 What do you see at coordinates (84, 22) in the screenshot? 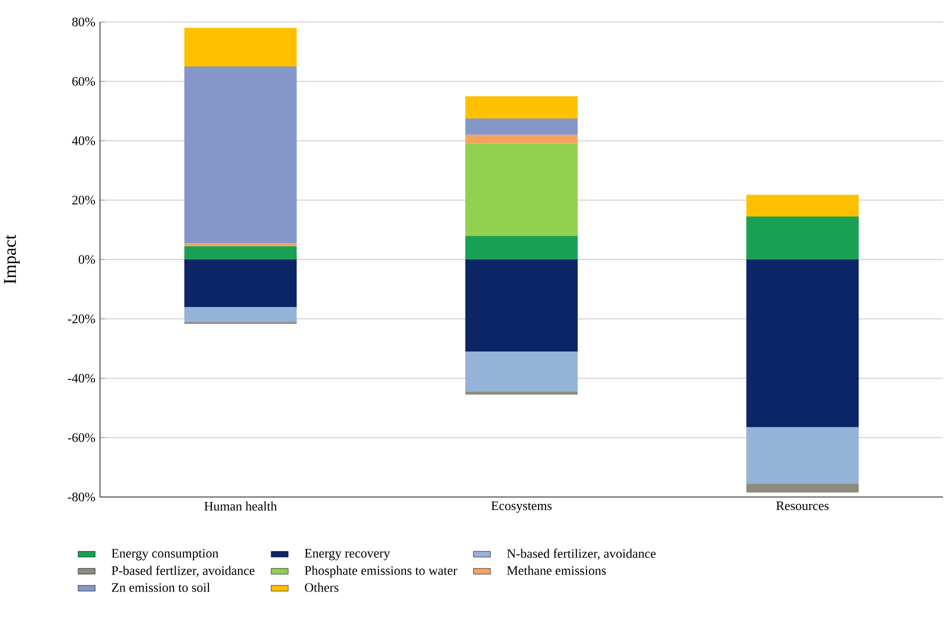
I see `y-tick-label: 80%` at bounding box center [84, 22].